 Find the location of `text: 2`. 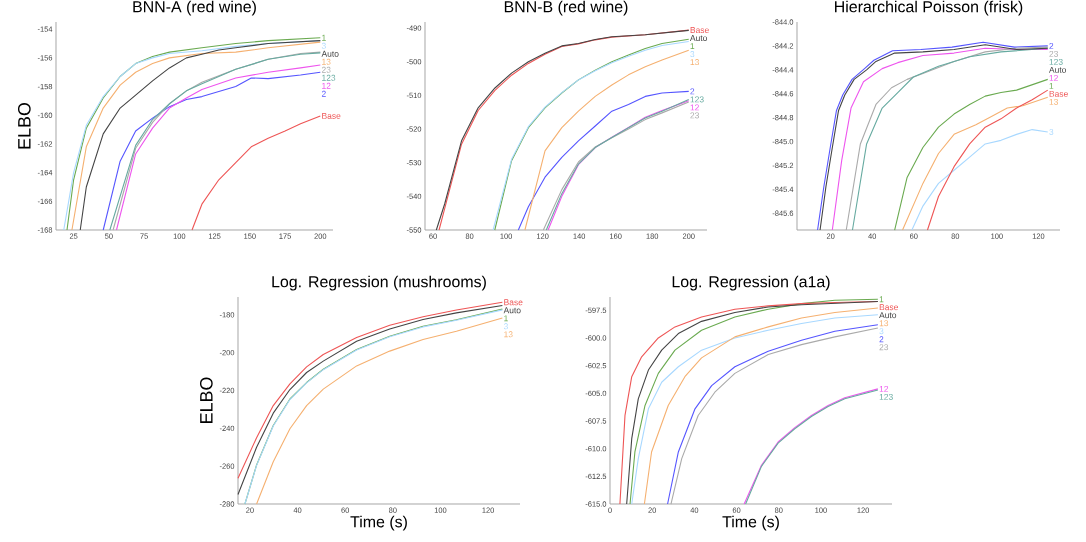

text: 2 is located at coordinates (323, 93).